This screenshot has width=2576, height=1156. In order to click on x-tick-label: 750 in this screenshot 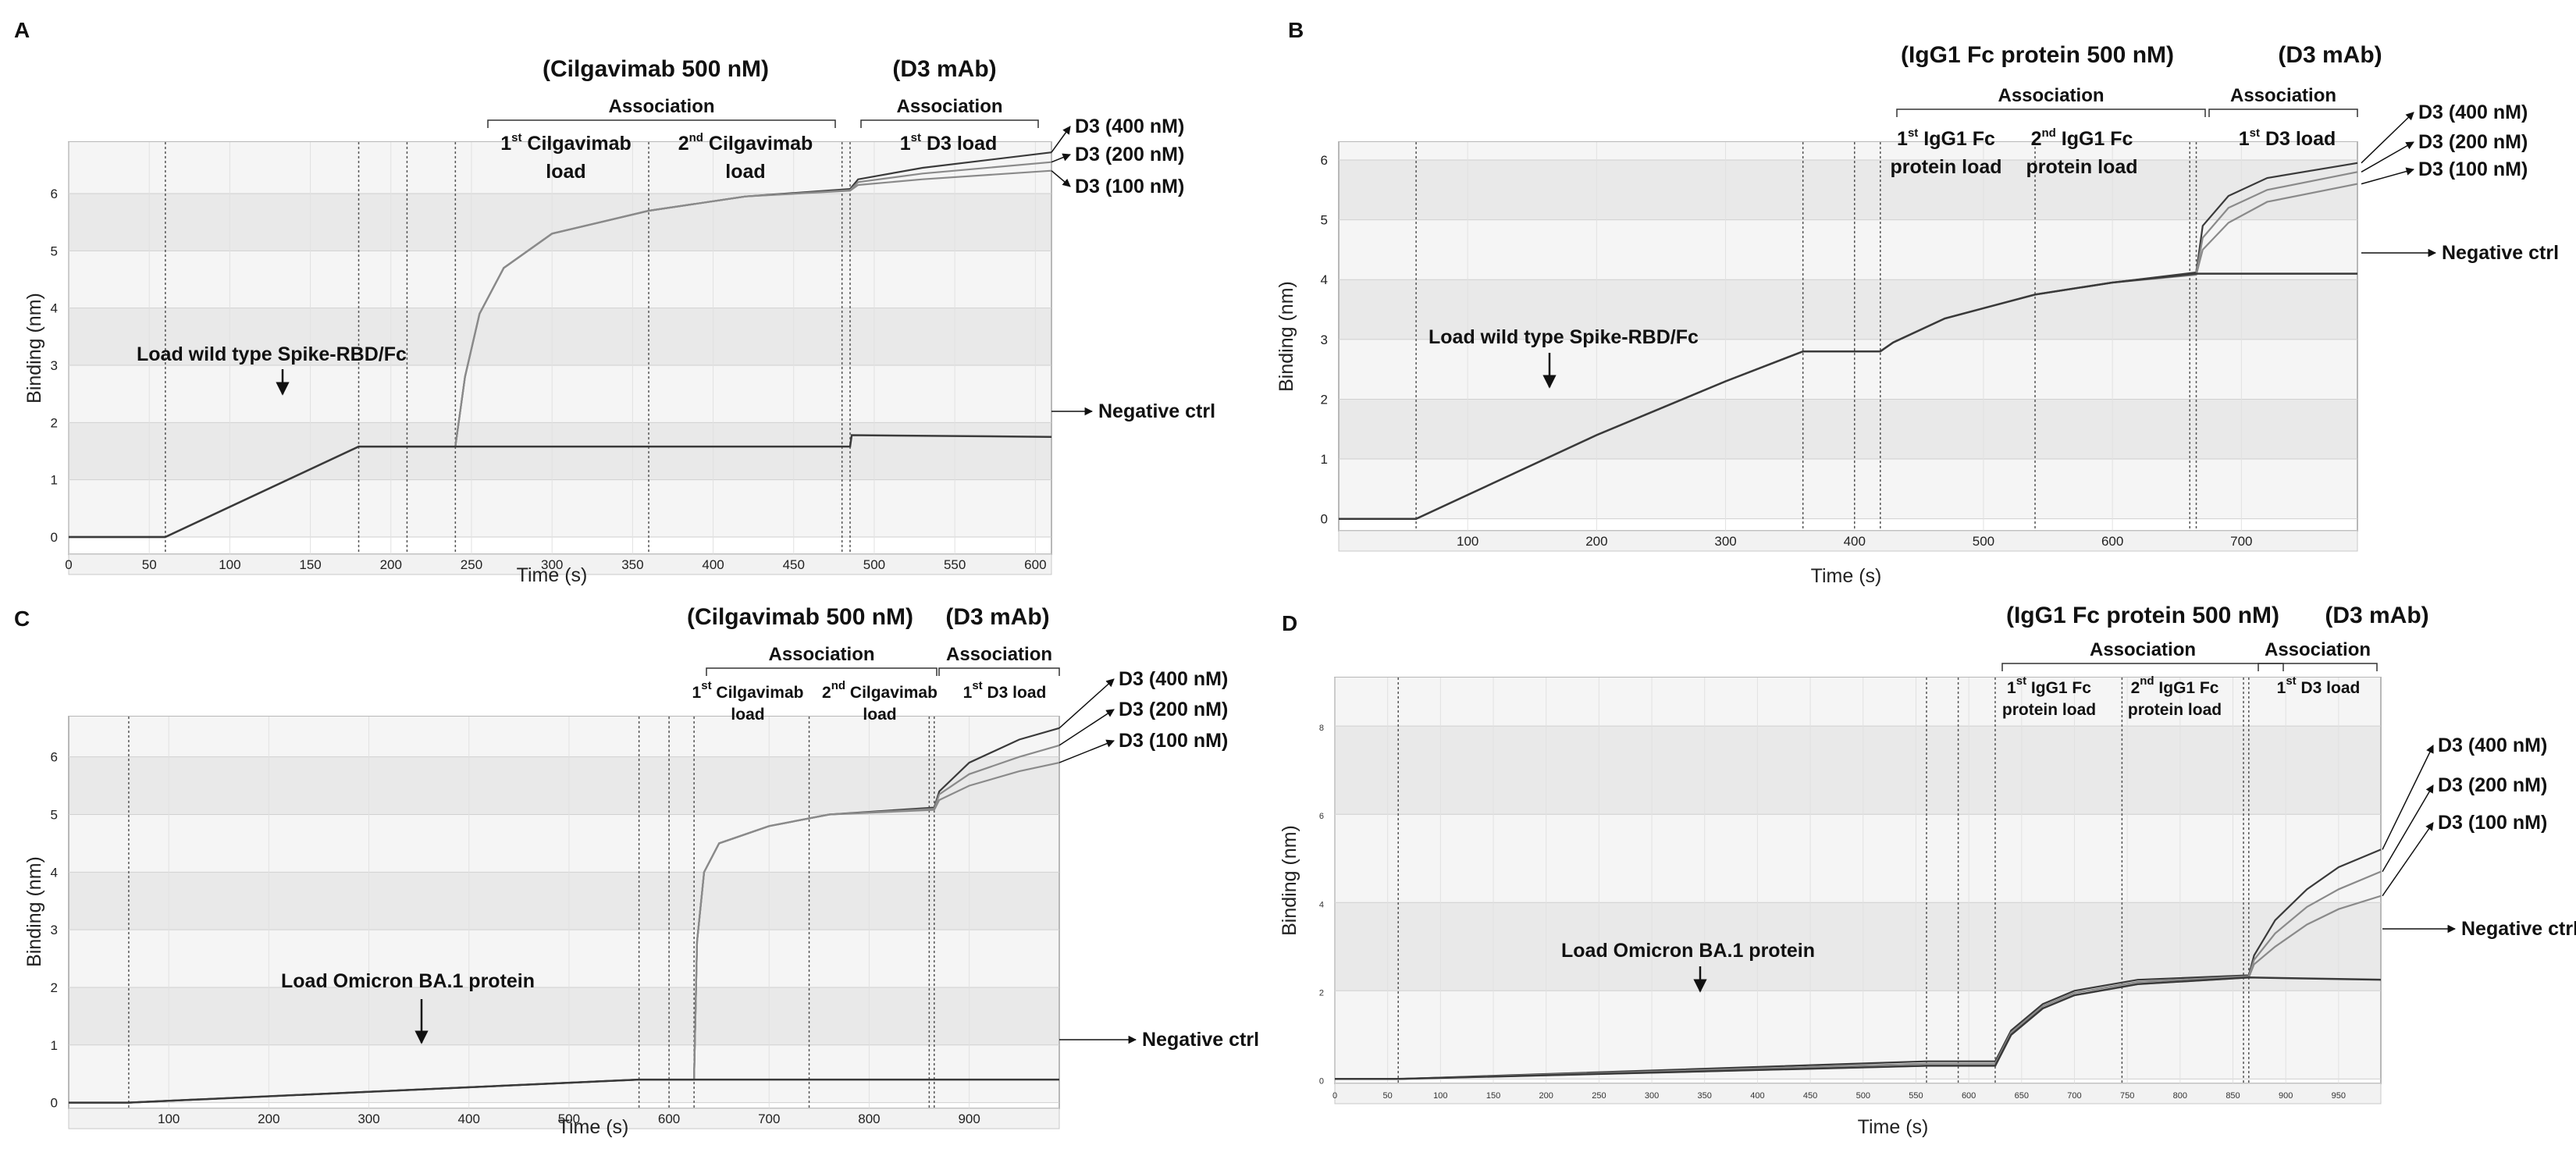, I will do `click(2127, 1096)`.